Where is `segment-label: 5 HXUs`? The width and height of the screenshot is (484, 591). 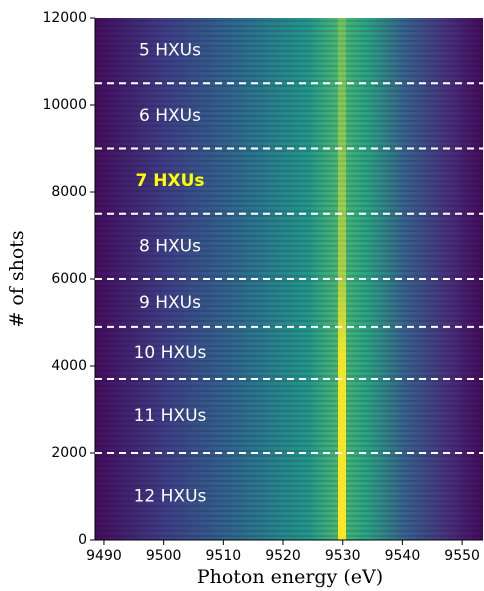
segment-label: 5 HXUs is located at coordinates (170, 51).